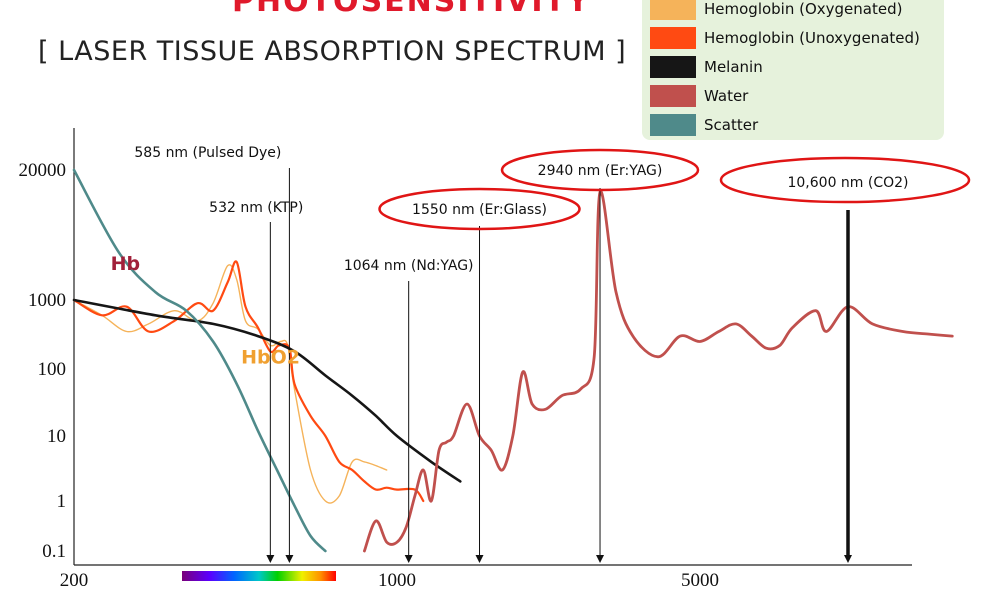  What do you see at coordinates (126, 264) in the screenshot?
I see `curve-label-hb: Hb` at bounding box center [126, 264].